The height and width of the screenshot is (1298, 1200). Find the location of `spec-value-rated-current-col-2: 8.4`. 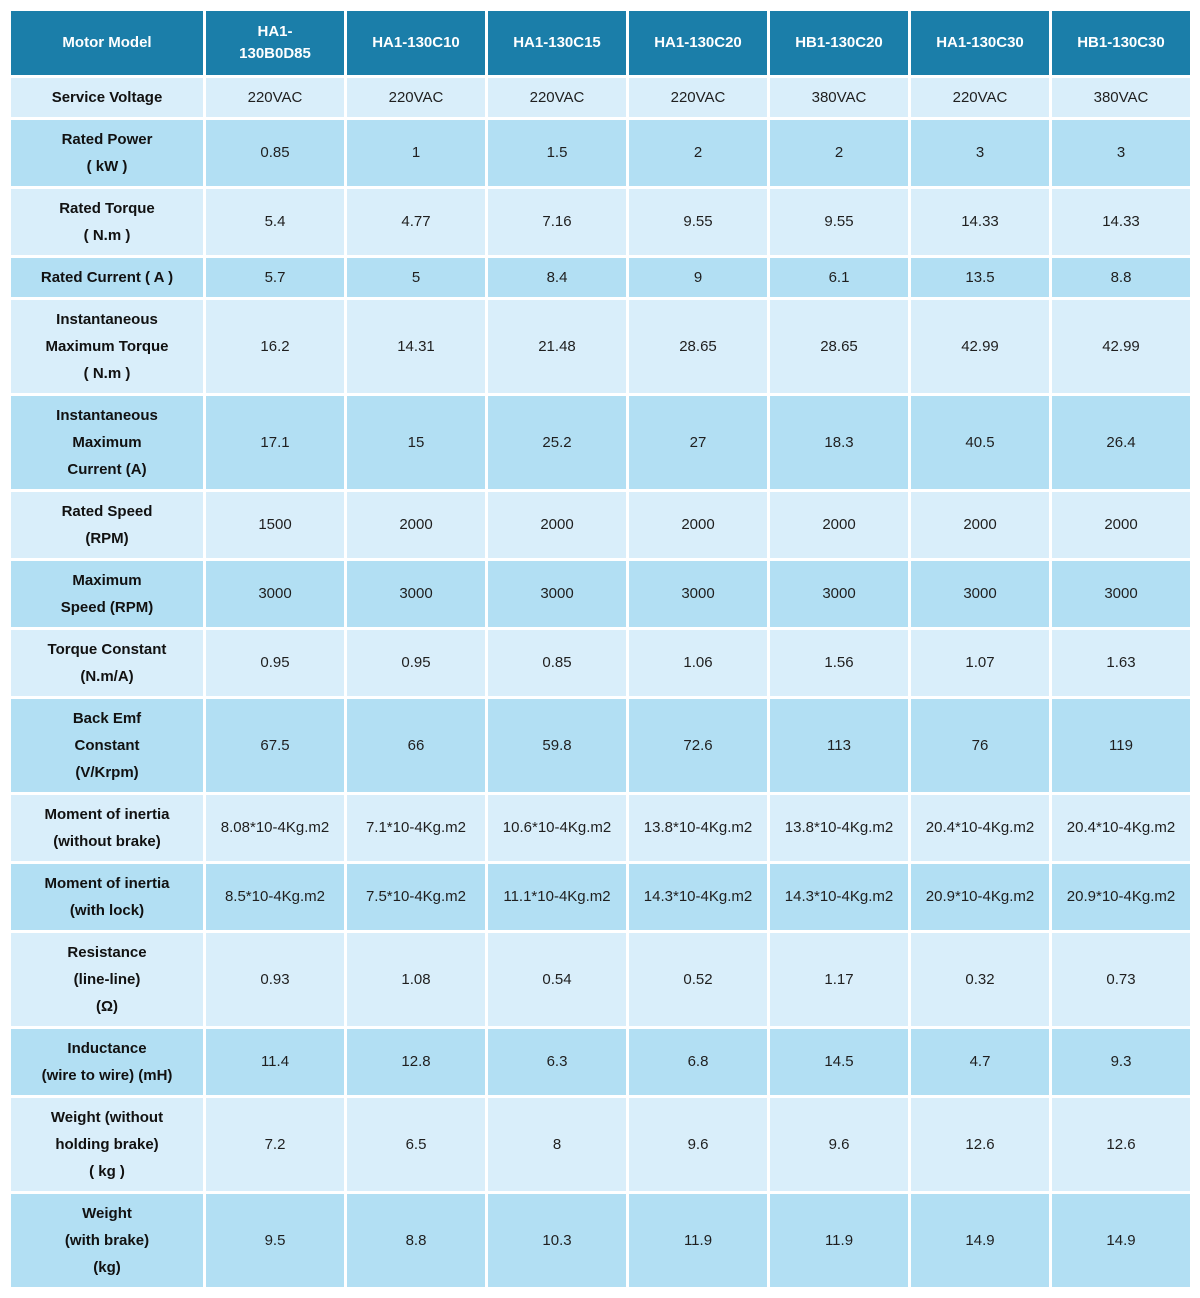

spec-value-rated-current-col-2: 8.4 is located at coordinates (557, 277).